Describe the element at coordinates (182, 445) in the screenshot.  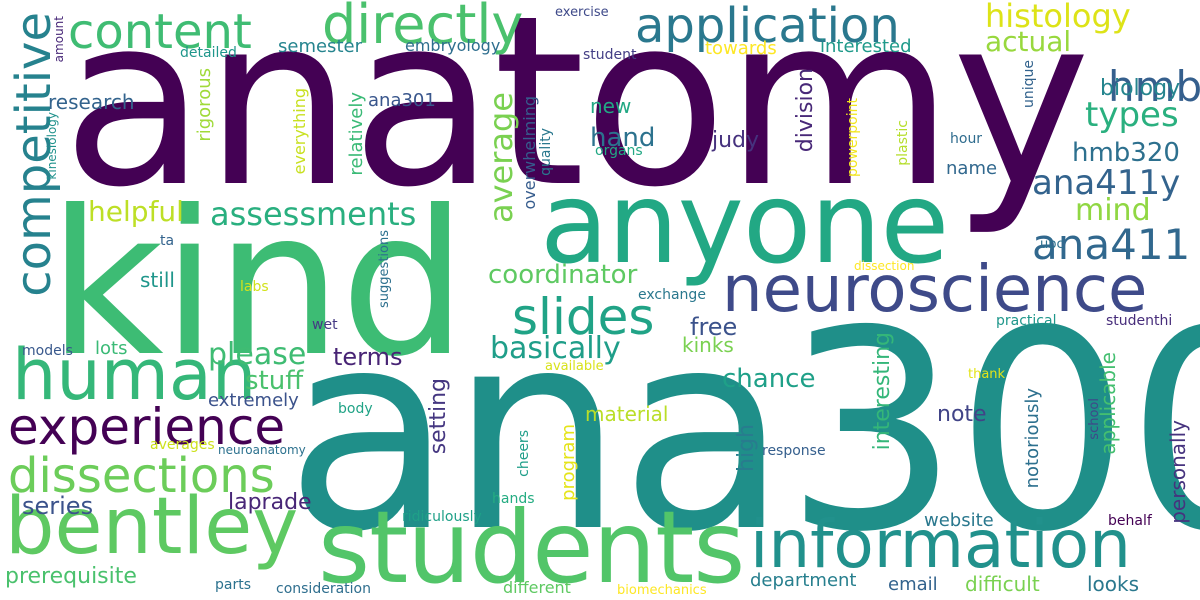
I see `word-averages: averages` at that location.